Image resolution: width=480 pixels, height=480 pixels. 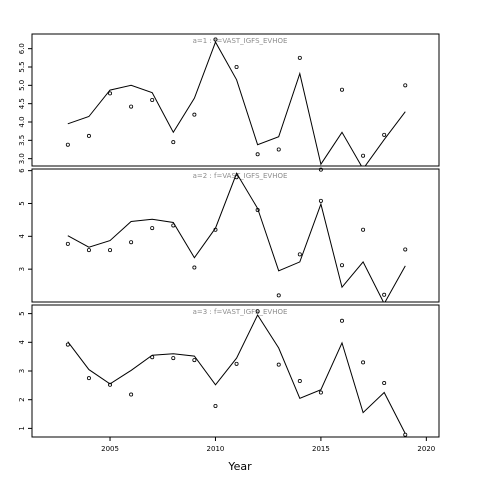 I want to click on panel-label: a=2 : f=VAST_IGFS_EVHOE, so click(x=240, y=176).